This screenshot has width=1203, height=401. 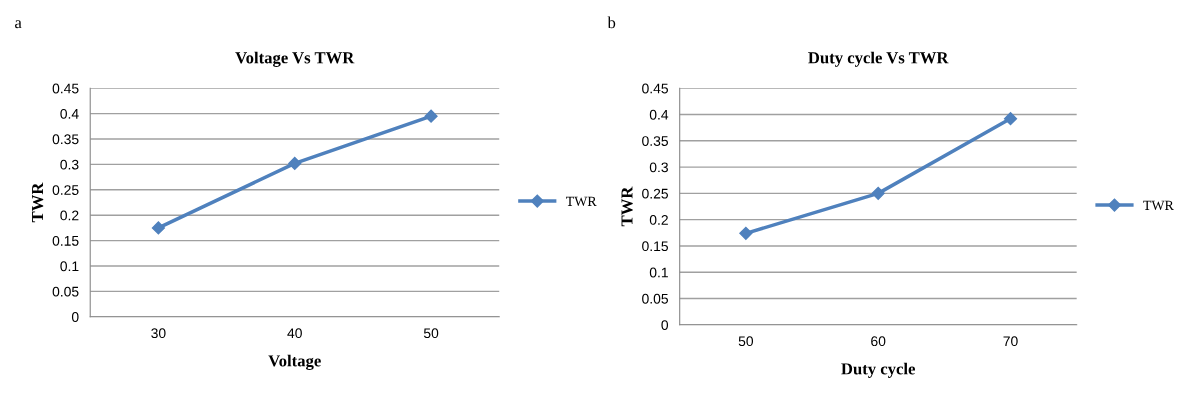 I want to click on chart-title: Voltage Vs TWR, so click(x=295, y=59).